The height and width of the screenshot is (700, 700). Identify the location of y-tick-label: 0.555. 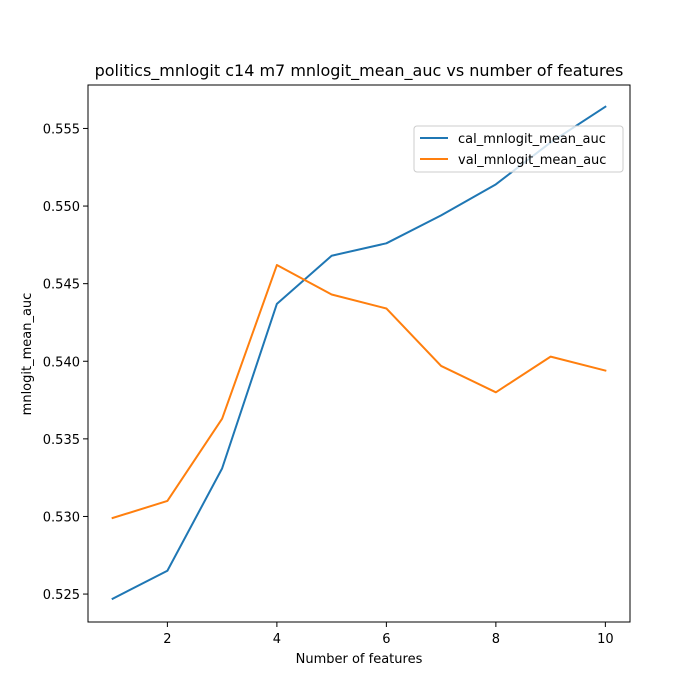
(61, 129).